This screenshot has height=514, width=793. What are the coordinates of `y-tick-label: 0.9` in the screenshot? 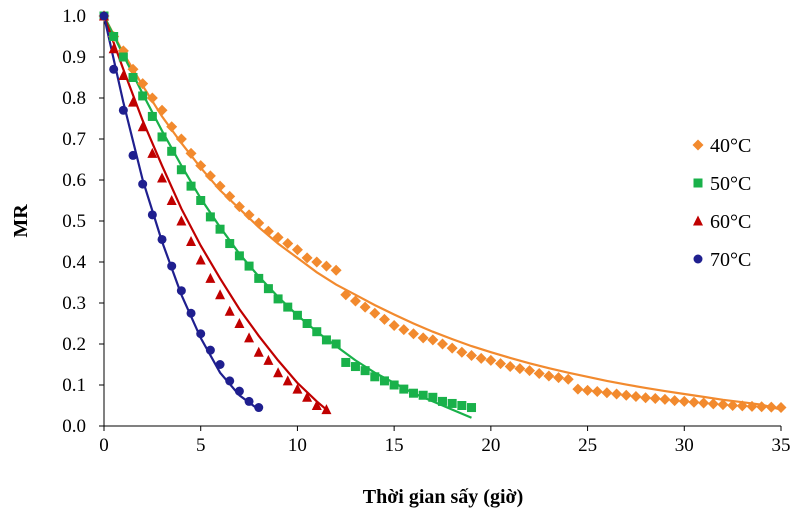 It's located at (74, 57).